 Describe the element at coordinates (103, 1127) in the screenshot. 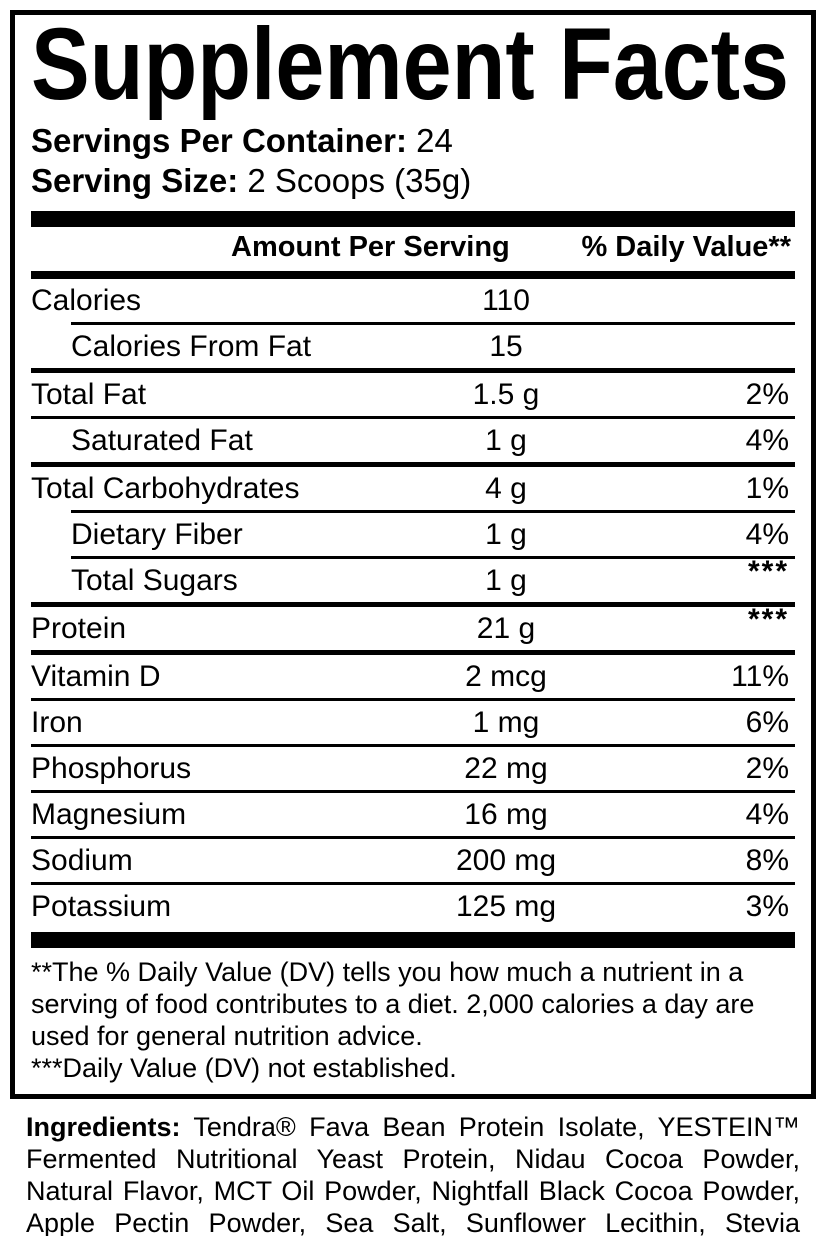

I see `ingredients-label: Ingredients:` at that location.